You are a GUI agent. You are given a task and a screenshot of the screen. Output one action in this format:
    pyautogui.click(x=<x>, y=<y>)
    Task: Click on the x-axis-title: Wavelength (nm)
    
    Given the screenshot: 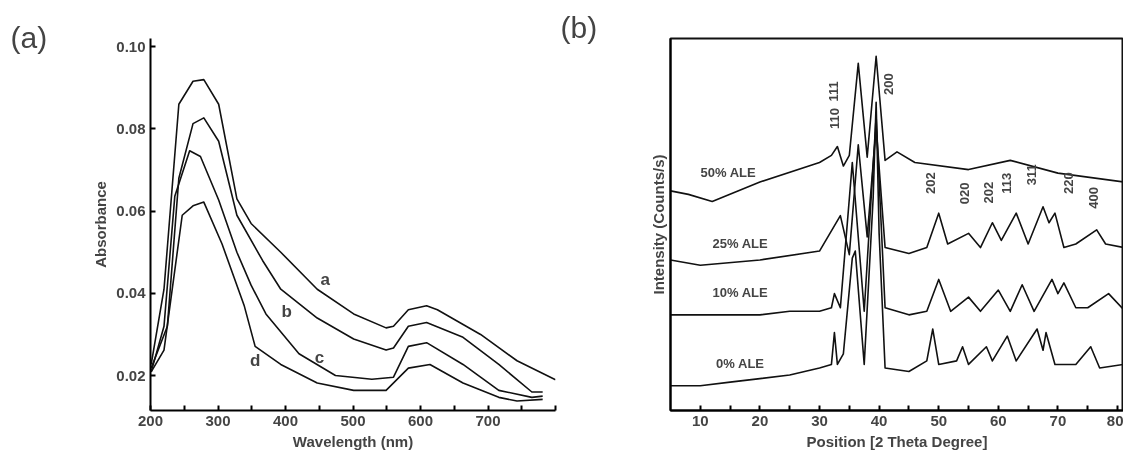 What is the action you would take?
    pyautogui.click(x=353, y=441)
    